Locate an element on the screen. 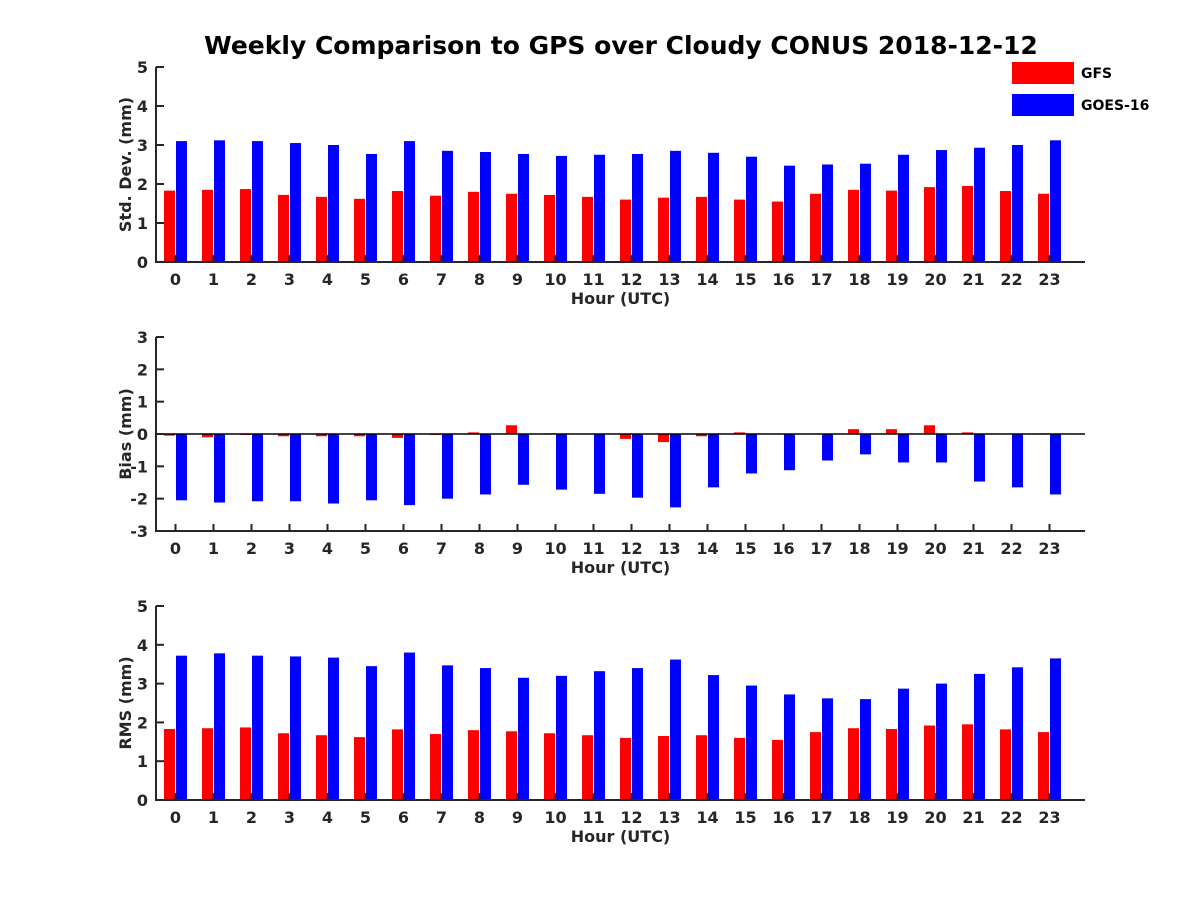 Image resolution: width=1200 pixels, height=900 pixels. std-dev-x-tick-label: 9 is located at coordinates (517, 279).